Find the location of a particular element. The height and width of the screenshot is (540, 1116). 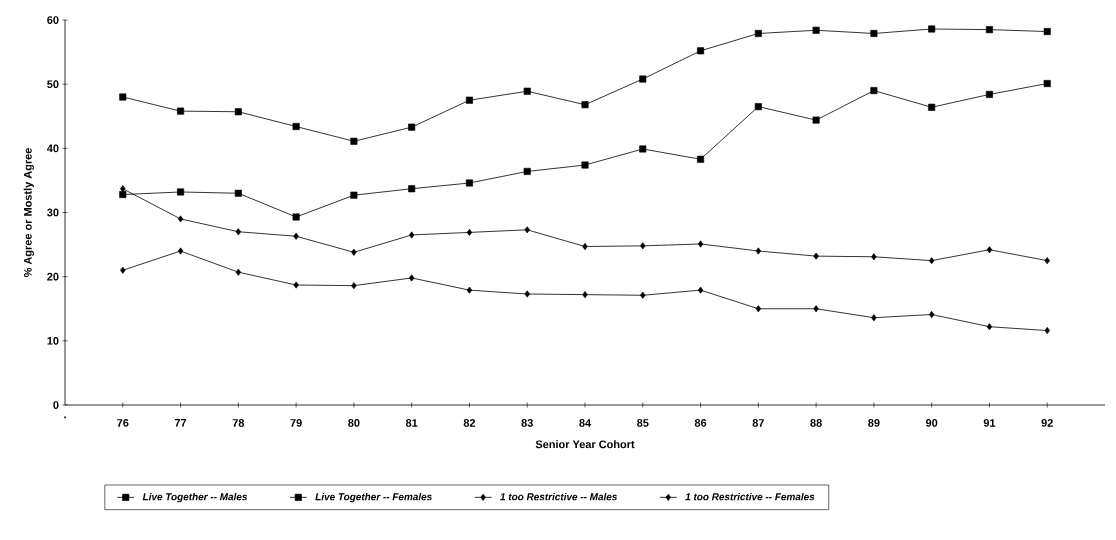

x-tick-label: 84 is located at coordinates (585, 423).